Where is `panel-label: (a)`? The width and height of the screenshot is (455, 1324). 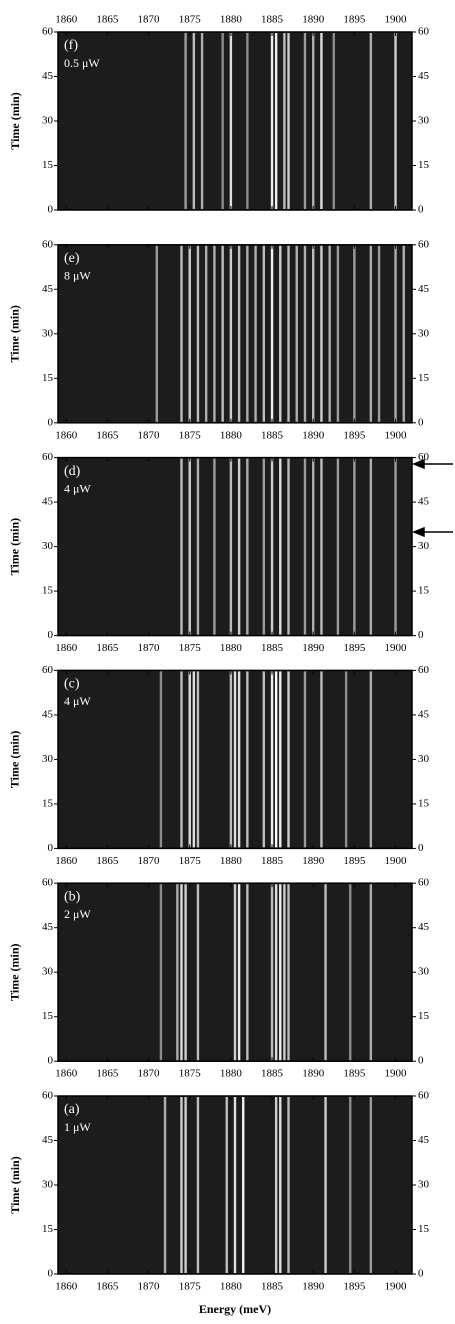
panel-label: (a) is located at coordinates (72, 1109).